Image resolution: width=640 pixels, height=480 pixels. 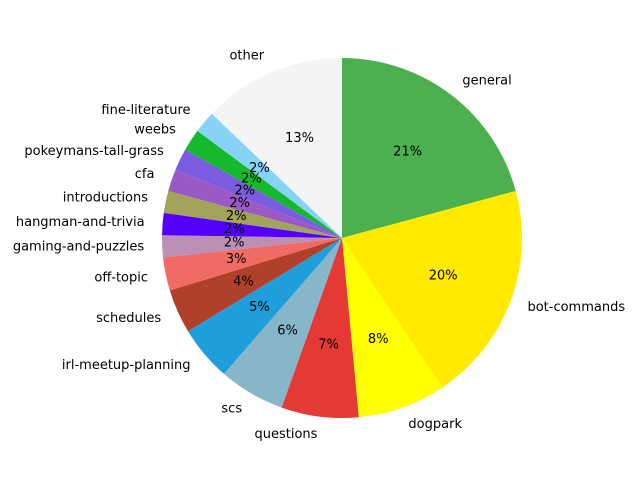 I want to click on slice-label-gaming-and-puzzles: gaming-and-puzzles, so click(x=79, y=247).